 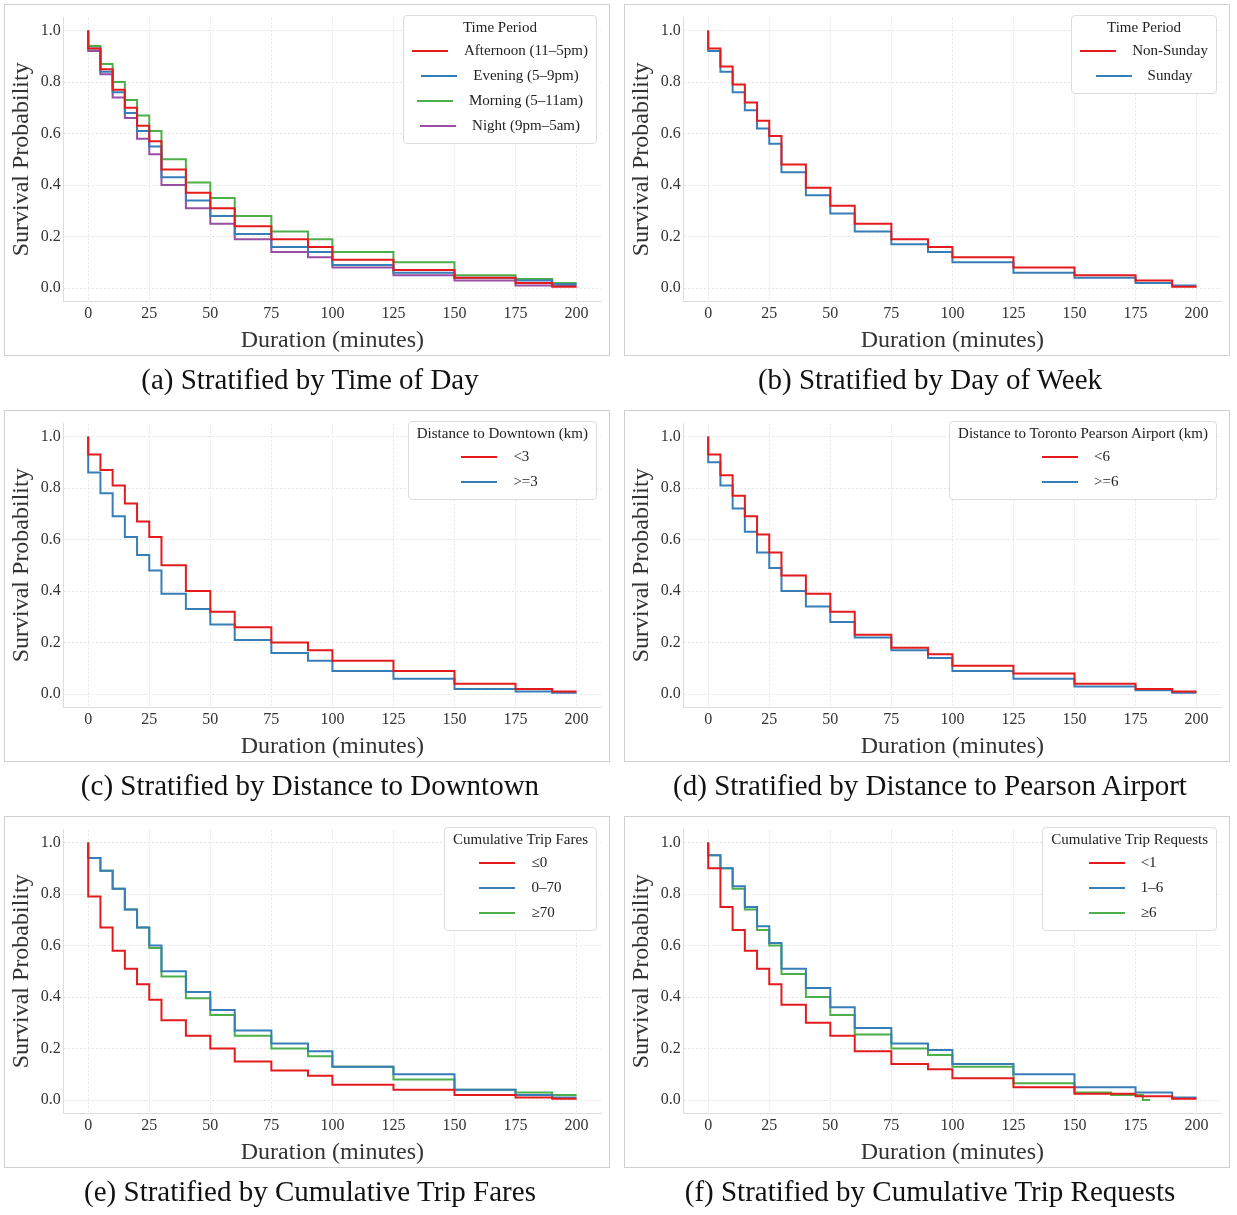 I want to click on legend-label: Evening (5–9pm), so click(x=526, y=75).